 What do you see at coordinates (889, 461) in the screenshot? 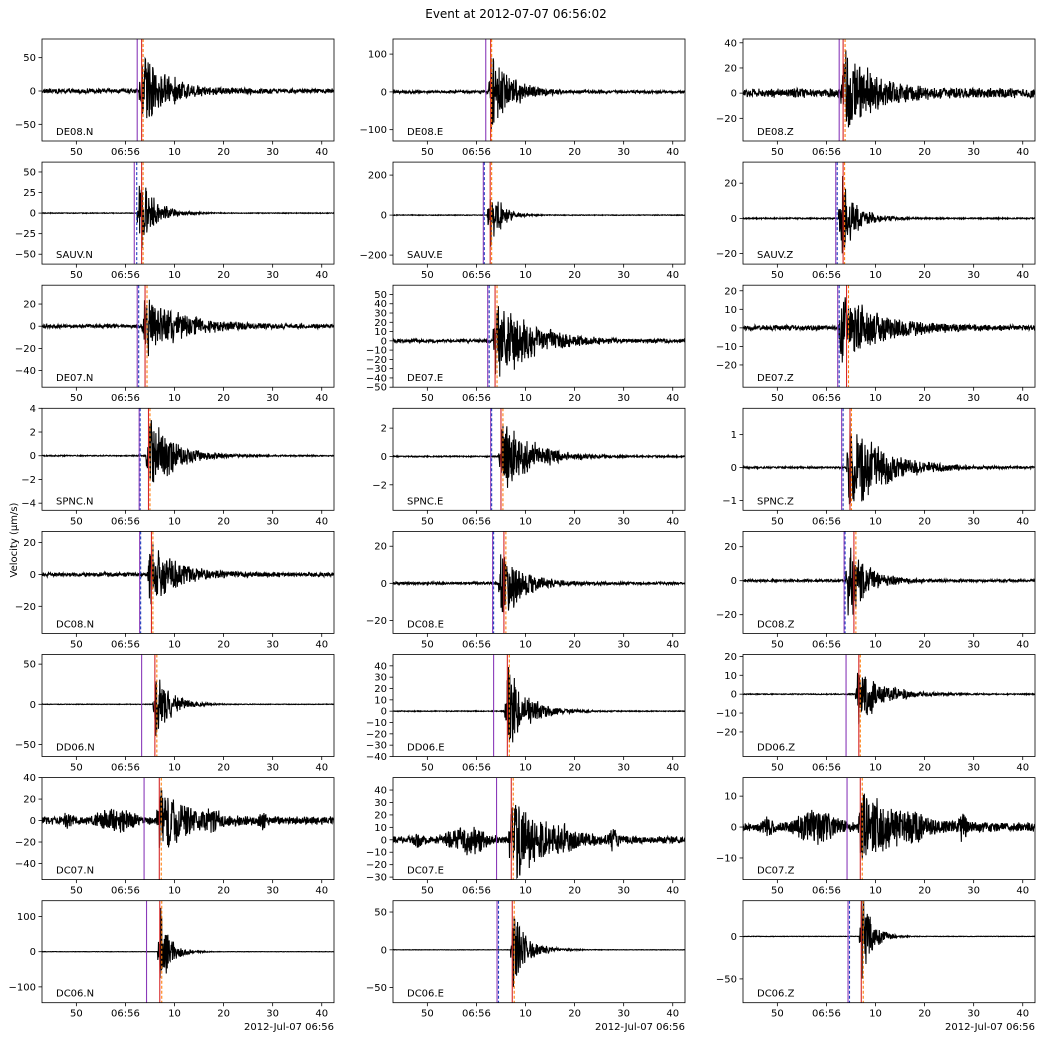
I see `trace-spnc-z` at bounding box center [889, 461].